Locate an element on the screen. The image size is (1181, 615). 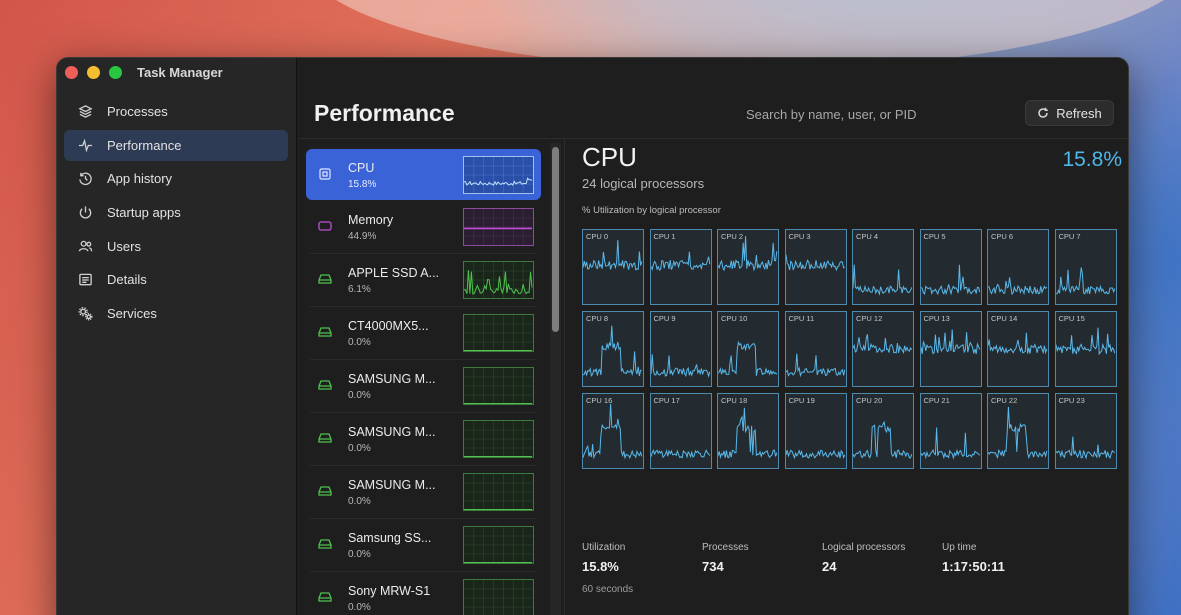
core-label: CPU 6 is located at coordinates (1002, 236).